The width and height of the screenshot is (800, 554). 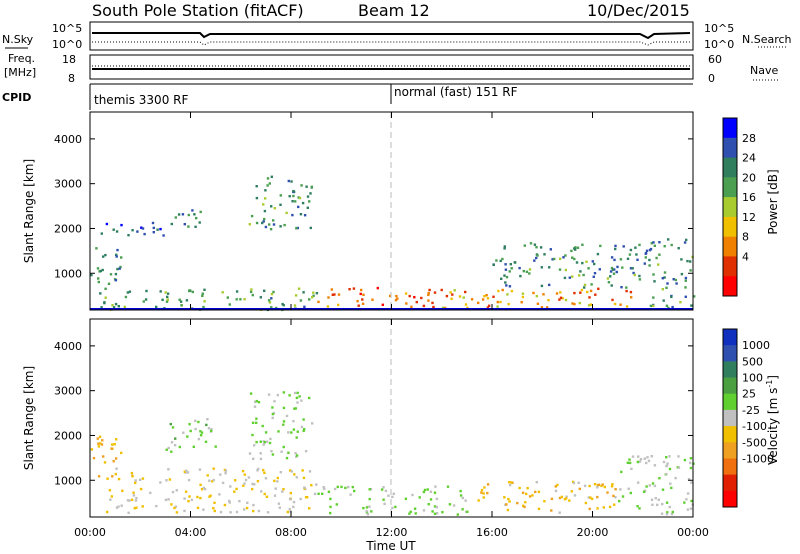 I want to click on cpid-segment-2: normal (fast) 151 RF, so click(x=456, y=92).